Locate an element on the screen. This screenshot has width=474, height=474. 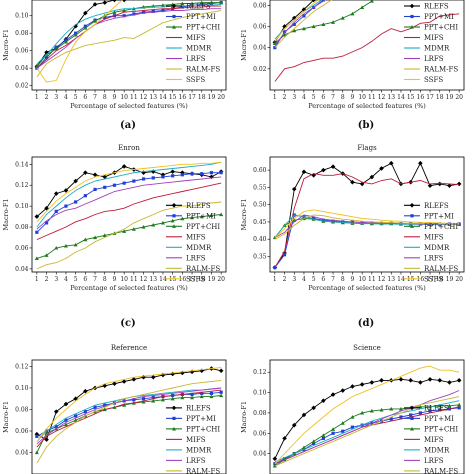
x-tick-label: 9 is located at coordinates (353, 97).